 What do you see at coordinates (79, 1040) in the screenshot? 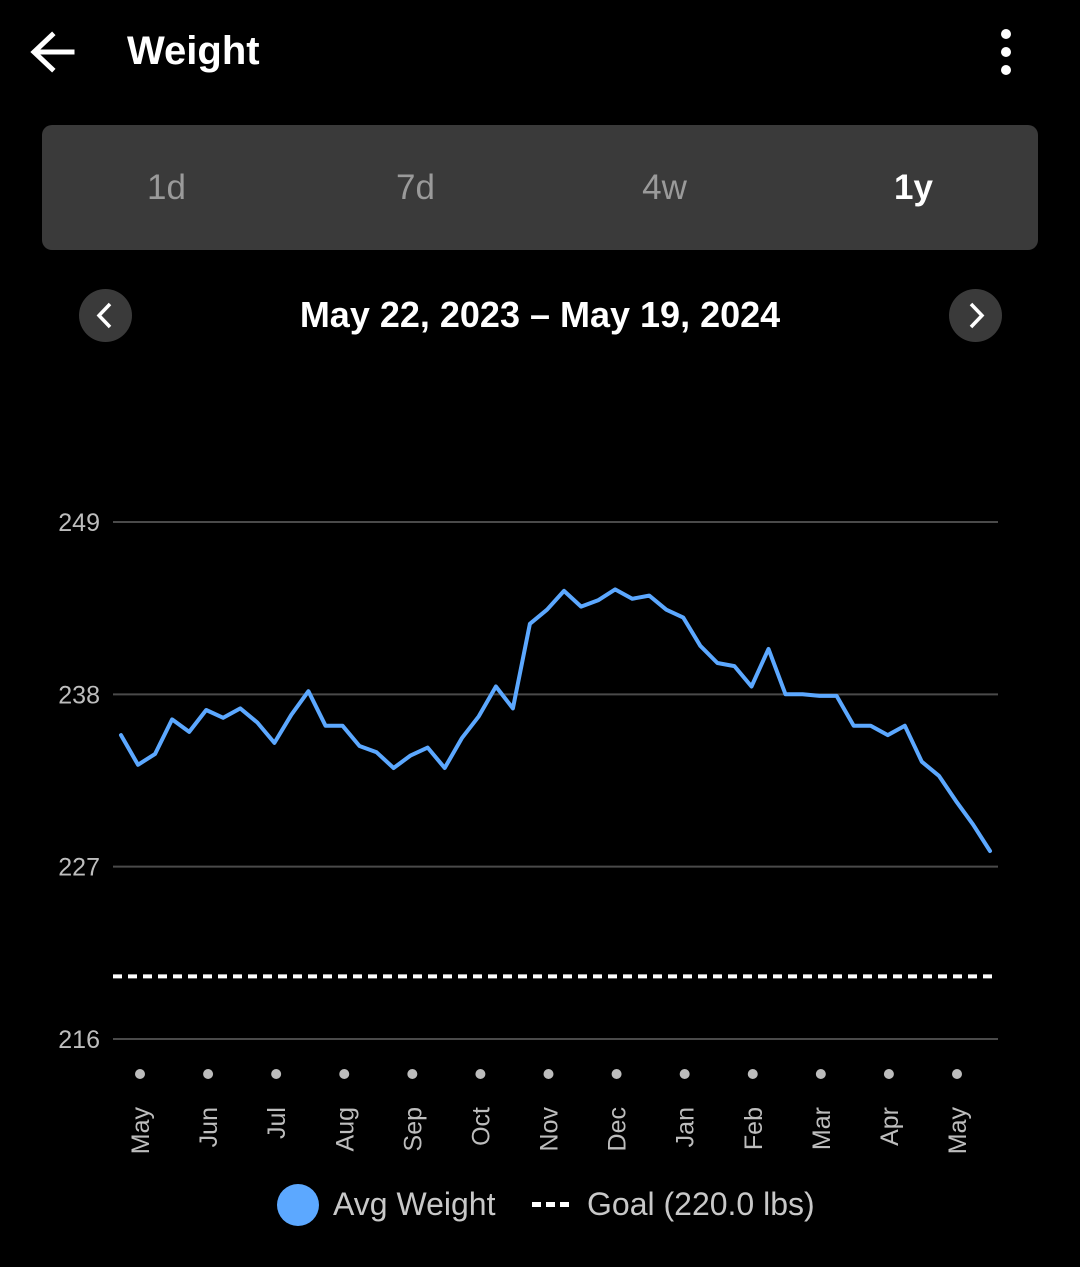
I see `y-tick-label: 216` at bounding box center [79, 1040].